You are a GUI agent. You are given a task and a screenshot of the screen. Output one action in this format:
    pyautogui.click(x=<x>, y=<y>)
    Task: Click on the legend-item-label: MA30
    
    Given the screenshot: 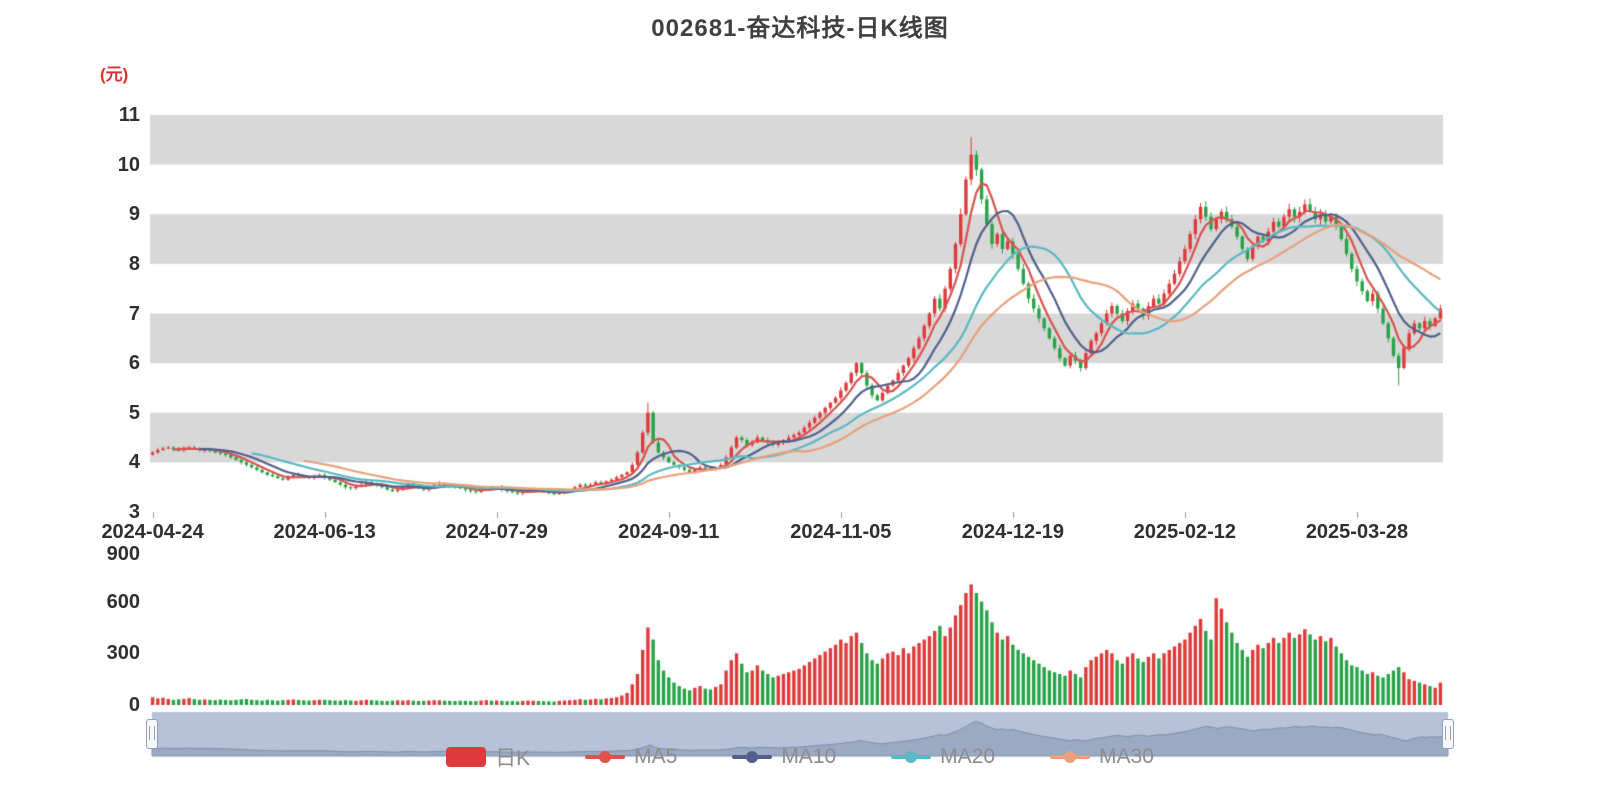 What is the action you would take?
    pyautogui.click(x=1126, y=756)
    